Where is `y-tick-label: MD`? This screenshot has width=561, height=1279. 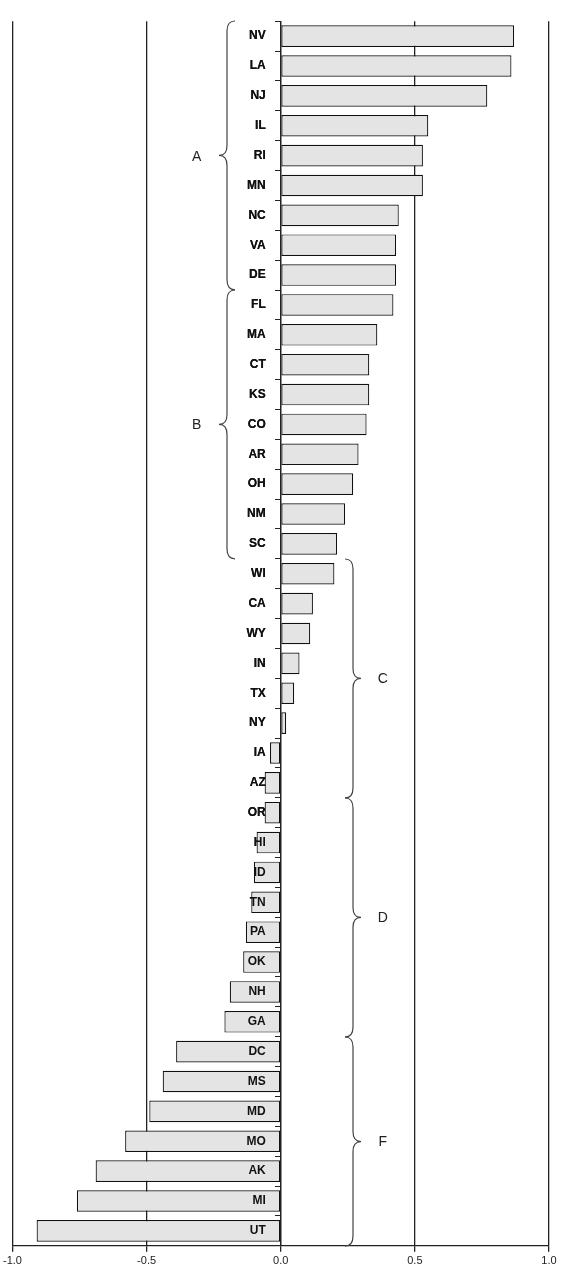
y-tick-label: MD is located at coordinates (257, 1110).